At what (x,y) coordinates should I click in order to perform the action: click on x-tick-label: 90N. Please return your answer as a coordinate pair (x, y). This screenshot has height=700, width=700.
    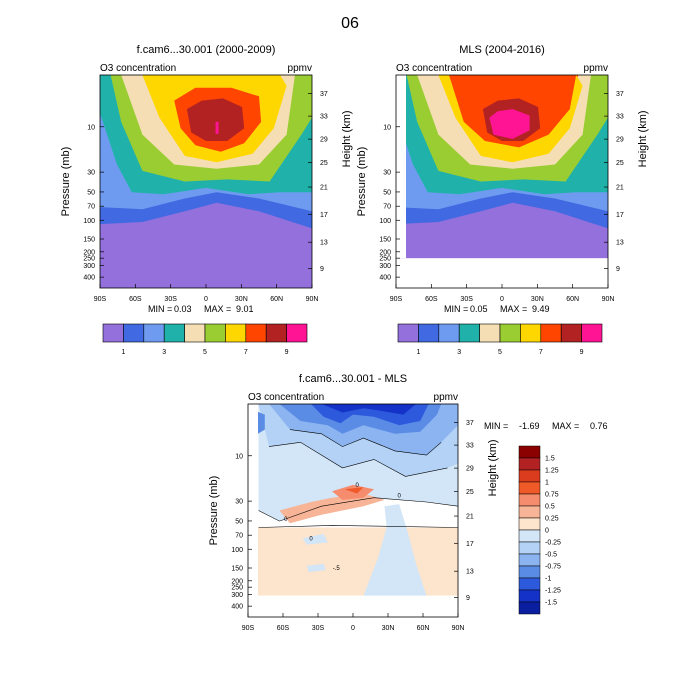
    Looking at the image, I should click on (312, 299).